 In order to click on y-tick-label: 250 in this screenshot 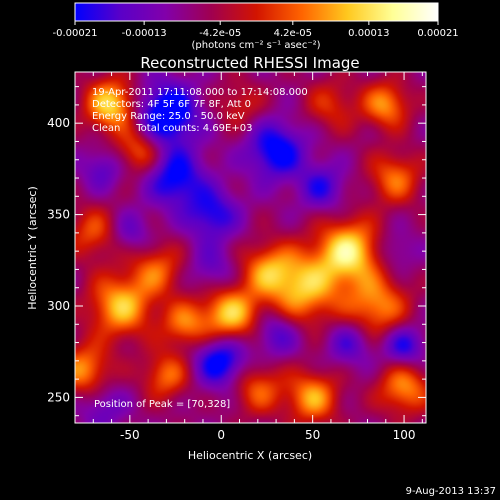, I will do `click(58, 397)`.